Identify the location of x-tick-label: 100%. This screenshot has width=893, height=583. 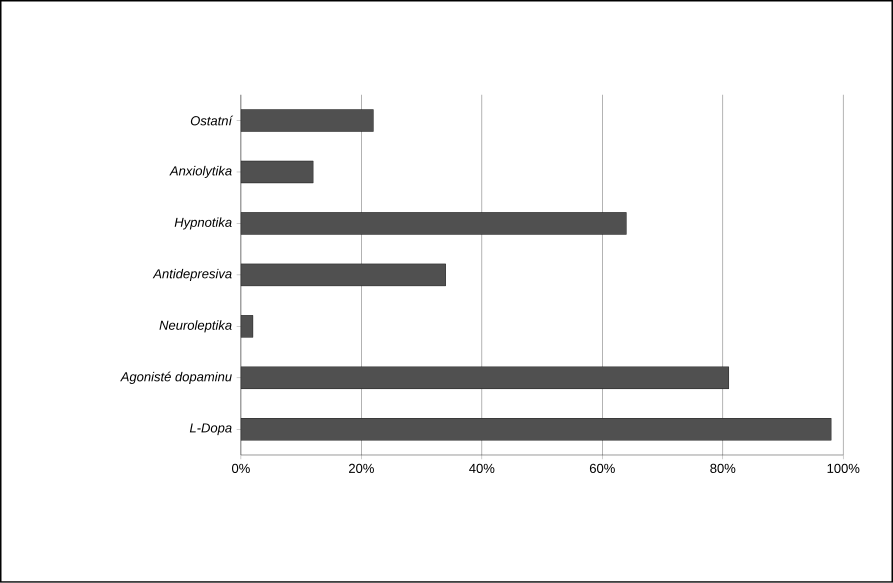
(844, 469).